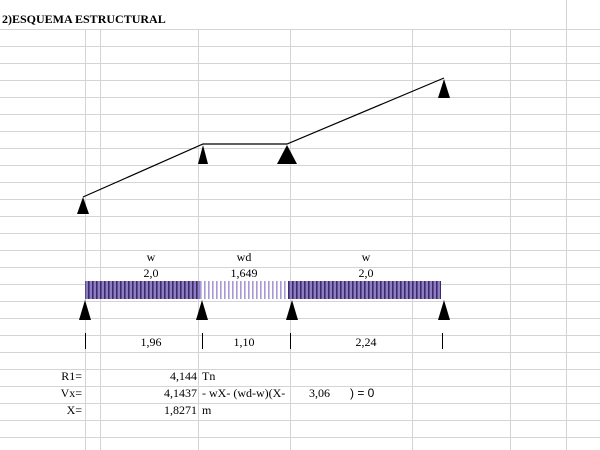 This screenshot has width=600, height=450. I want to click on load-value-middle: 1,649, so click(244, 273).